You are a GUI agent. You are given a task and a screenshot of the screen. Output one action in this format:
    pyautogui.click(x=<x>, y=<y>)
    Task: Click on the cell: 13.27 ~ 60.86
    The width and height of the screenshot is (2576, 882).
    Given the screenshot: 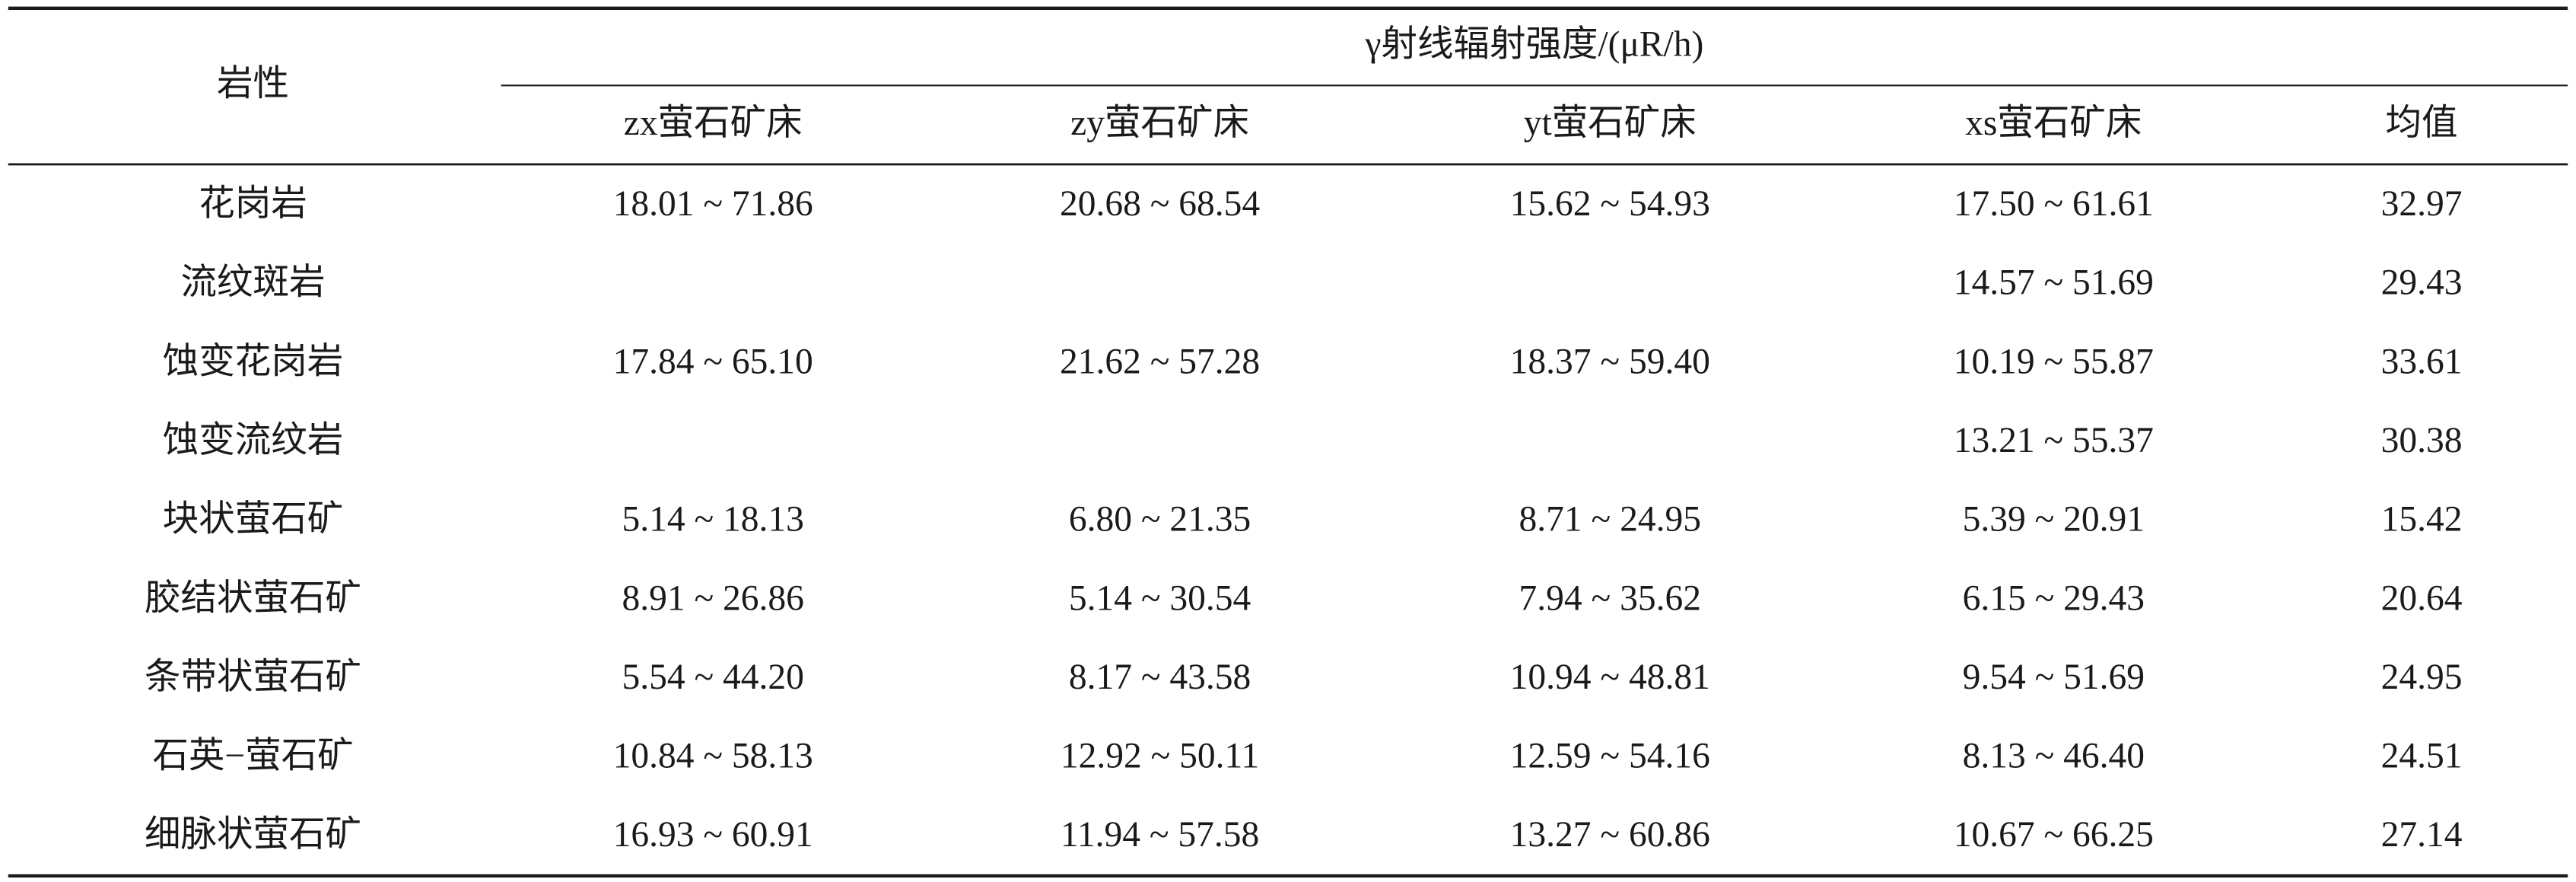 What is the action you would take?
    pyautogui.click(x=1610, y=835)
    